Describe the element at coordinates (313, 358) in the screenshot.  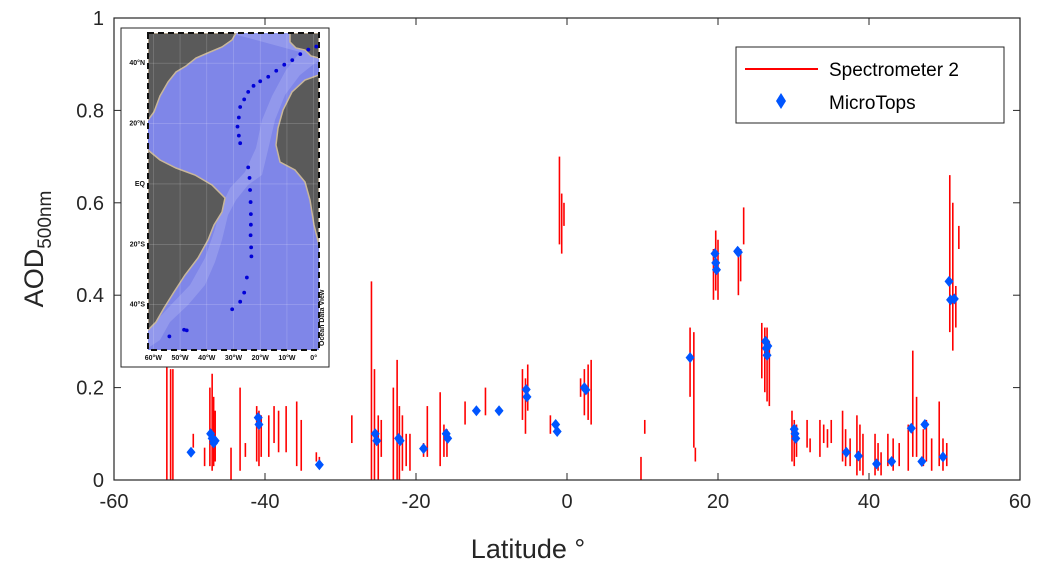
I see `map-lon-label: 0°` at that location.